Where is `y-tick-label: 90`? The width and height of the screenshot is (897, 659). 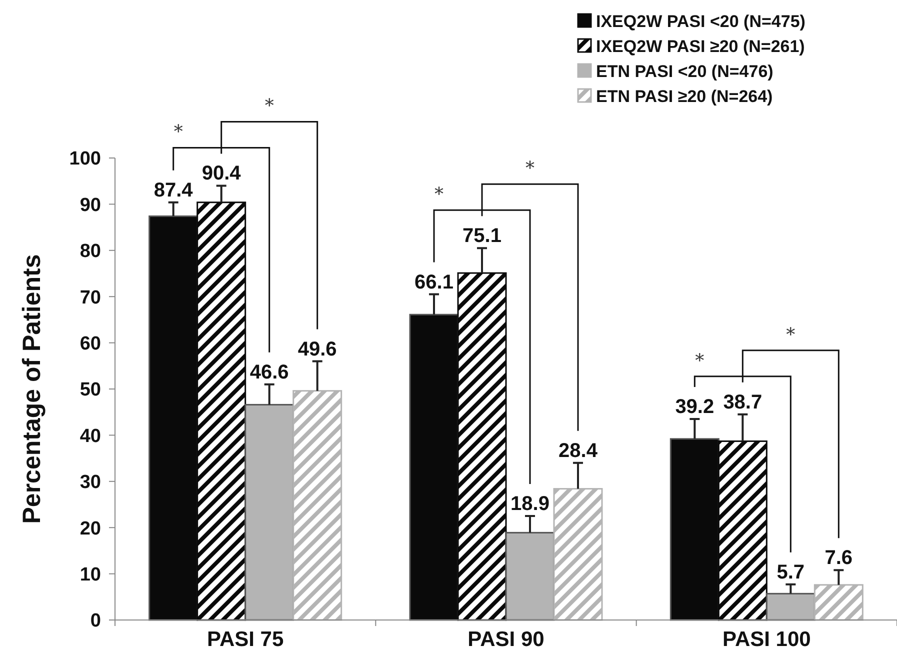
y-tick-label: 90 is located at coordinates (90, 205).